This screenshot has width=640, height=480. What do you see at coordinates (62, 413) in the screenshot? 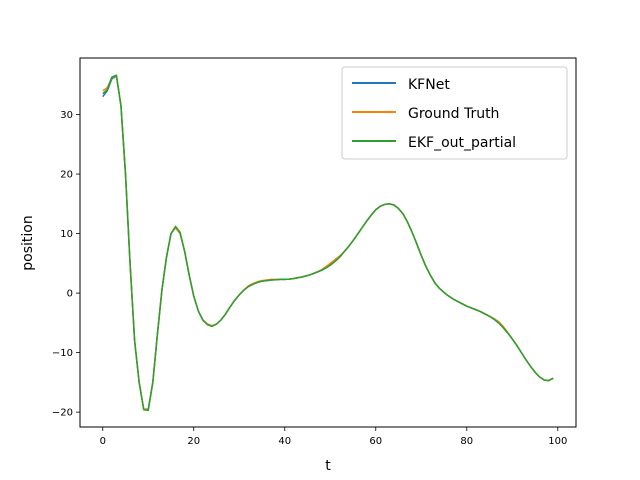
I see `y-tick-label: −20` at bounding box center [62, 413].